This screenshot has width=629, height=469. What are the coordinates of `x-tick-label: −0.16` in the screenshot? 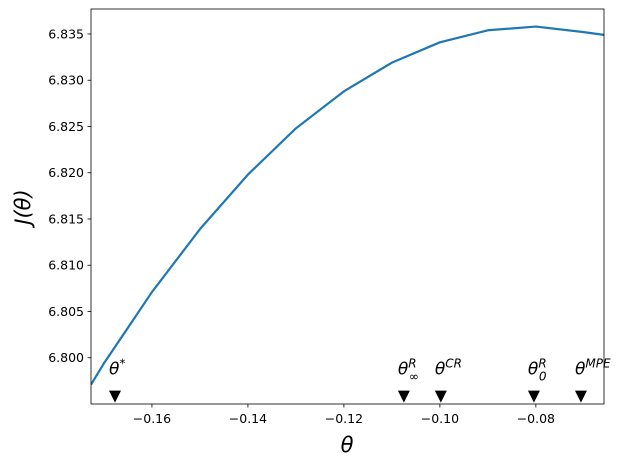 It's located at (152, 418).